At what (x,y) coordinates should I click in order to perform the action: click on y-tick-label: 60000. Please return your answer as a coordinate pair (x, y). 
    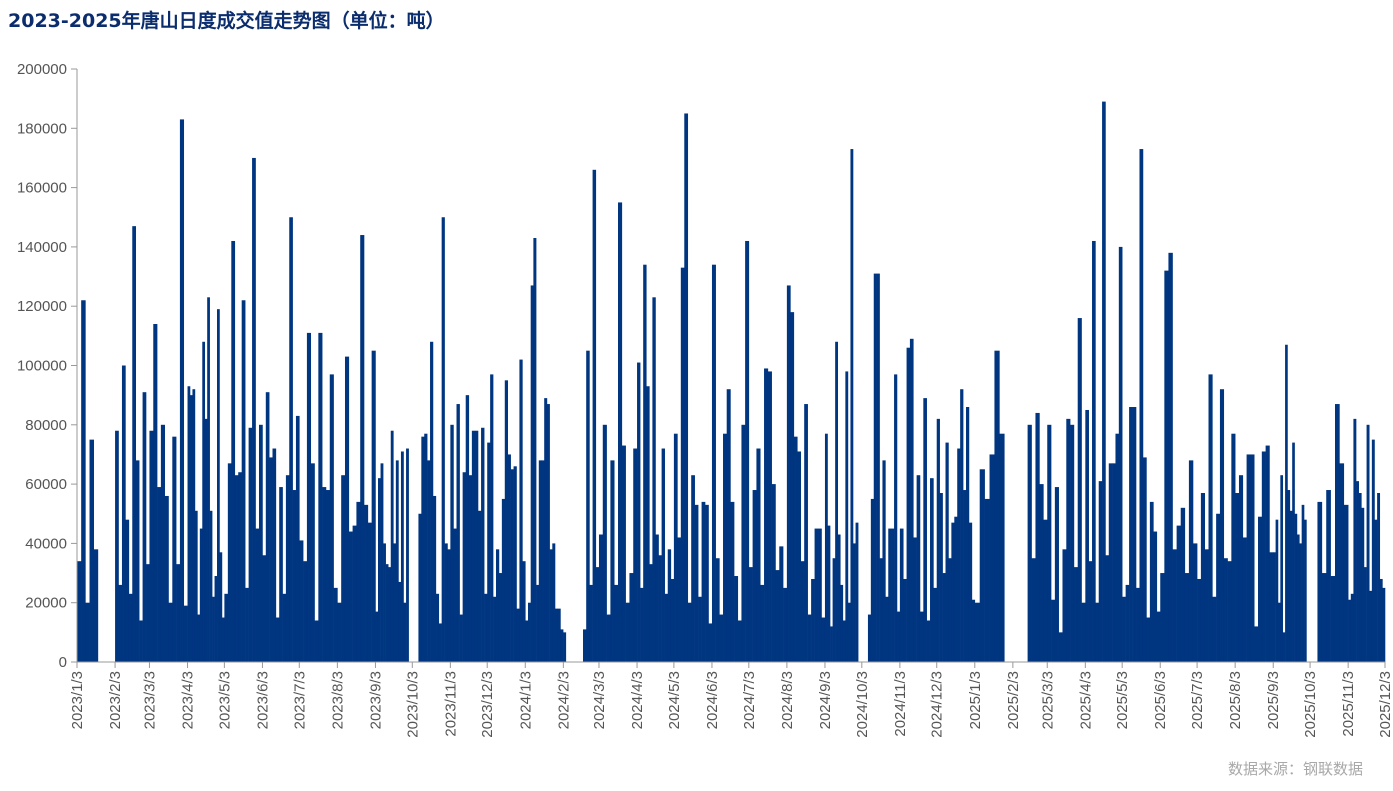
    Looking at the image, I should click on (46, 484).